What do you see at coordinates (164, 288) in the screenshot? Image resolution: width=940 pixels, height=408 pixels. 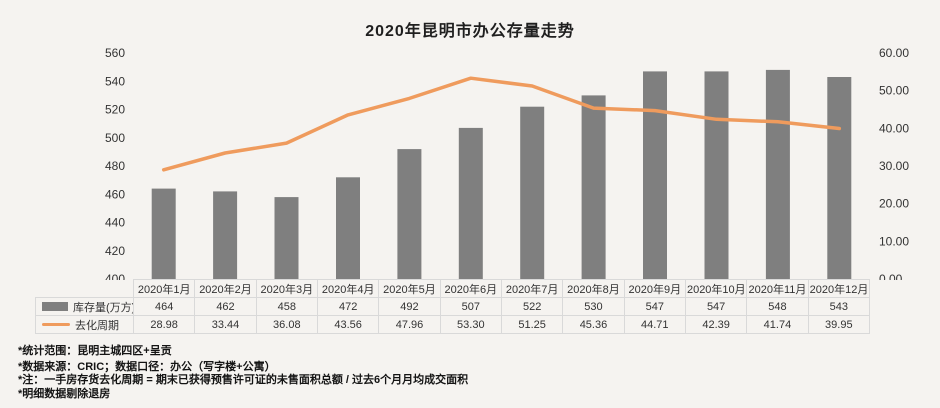 I see `month-header-cell: 2020年1月` at bounding box center [164, 288].